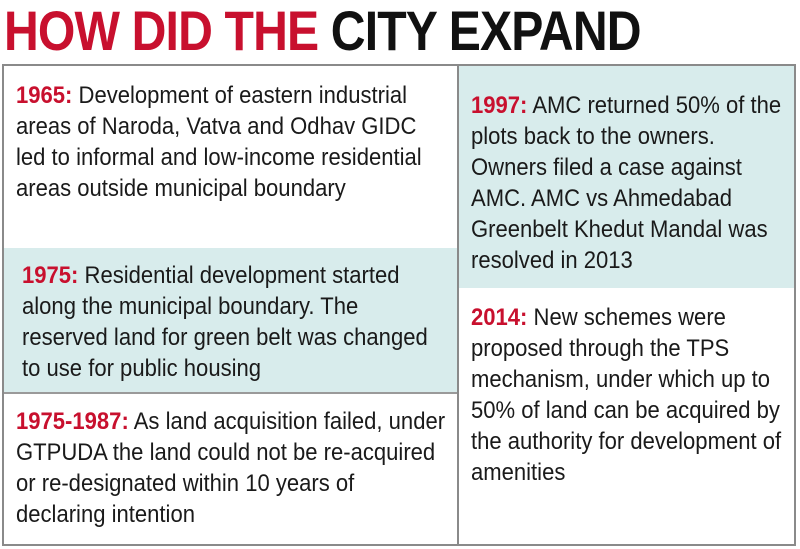 The width and height of the screenshot is (800, 549). Describe the element at coordinates (499, 317) in the screenshot. I see `entry-2014-year: 2014:` at that location.